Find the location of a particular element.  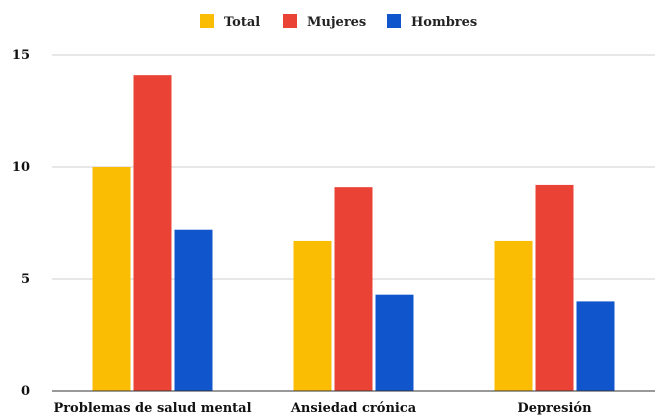

x-tick-label: Depresión is located at coordinates (554, 408).